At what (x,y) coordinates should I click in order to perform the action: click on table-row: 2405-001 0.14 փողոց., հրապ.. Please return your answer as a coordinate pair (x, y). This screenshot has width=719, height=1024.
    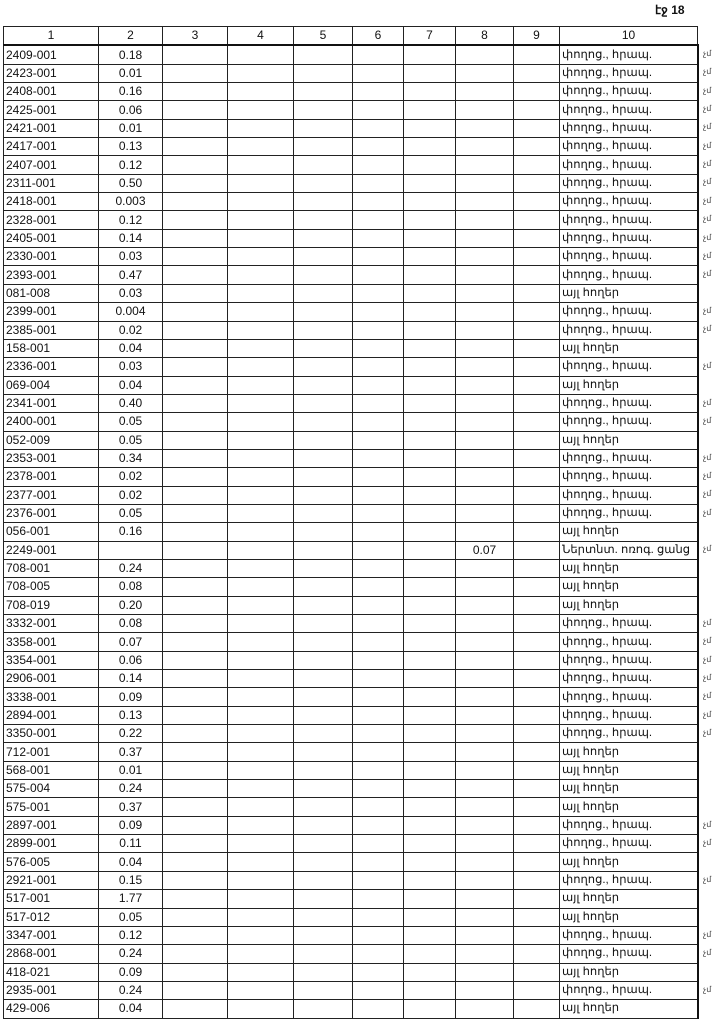
    Looking at the image, I should click on (351, 238).